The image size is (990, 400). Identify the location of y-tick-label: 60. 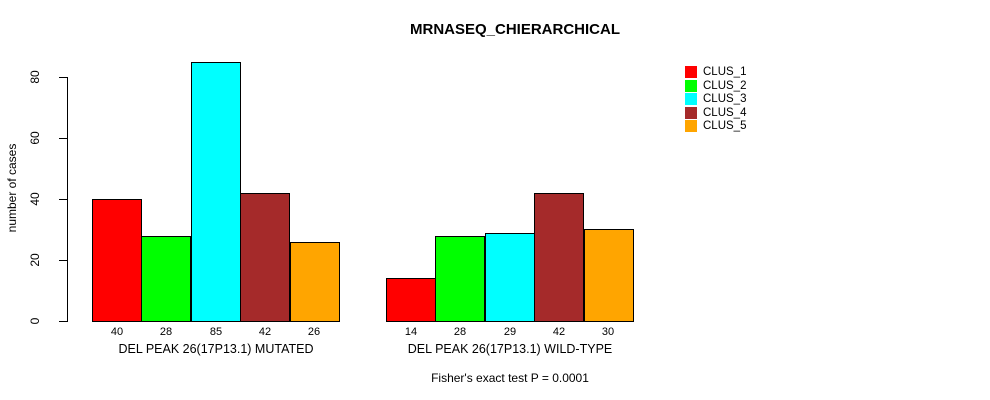
(35, 138).